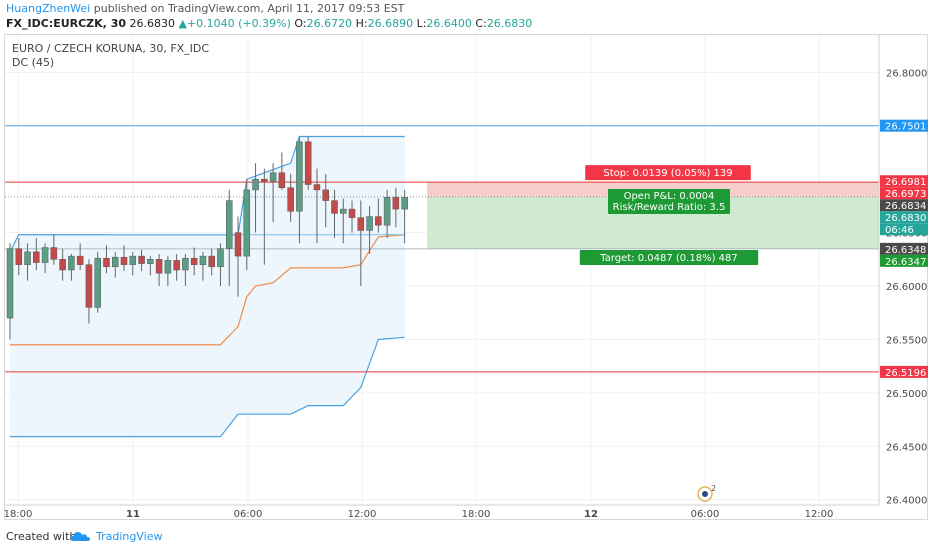 The image size is (932, 550). What do you see at coordinates (705, 494) in the screenshot?
I see `event-marker-dot-icon` at bounding box center [705, 494].